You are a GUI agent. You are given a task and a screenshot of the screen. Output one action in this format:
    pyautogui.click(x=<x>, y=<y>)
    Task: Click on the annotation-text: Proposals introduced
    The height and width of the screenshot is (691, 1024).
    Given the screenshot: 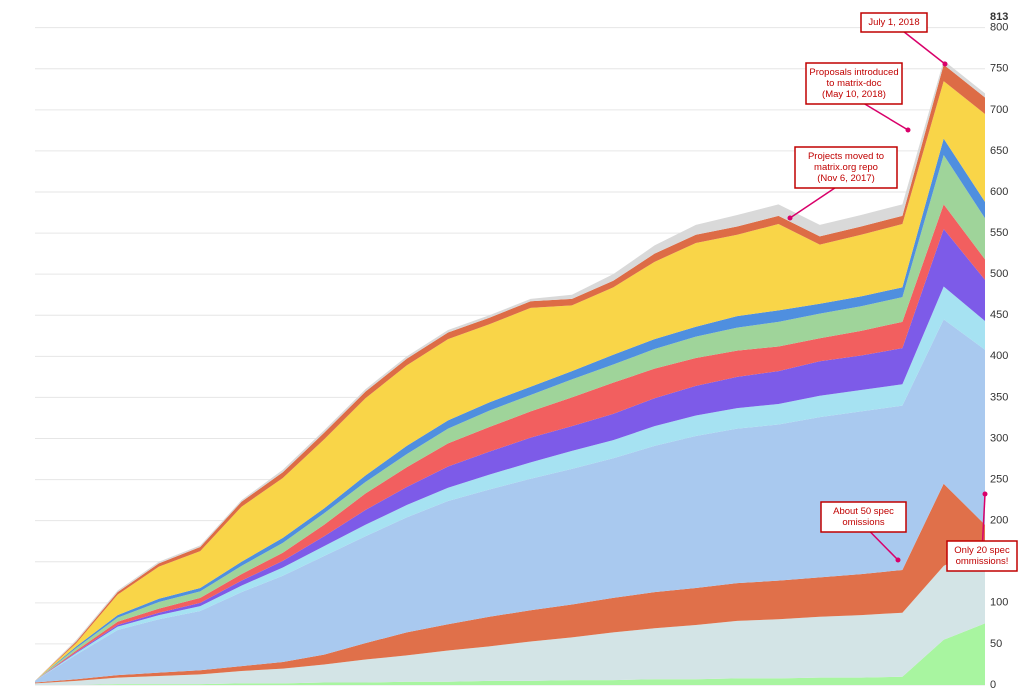 What is the action you would take?
    pyautogui.click(x=853, y=72)
    